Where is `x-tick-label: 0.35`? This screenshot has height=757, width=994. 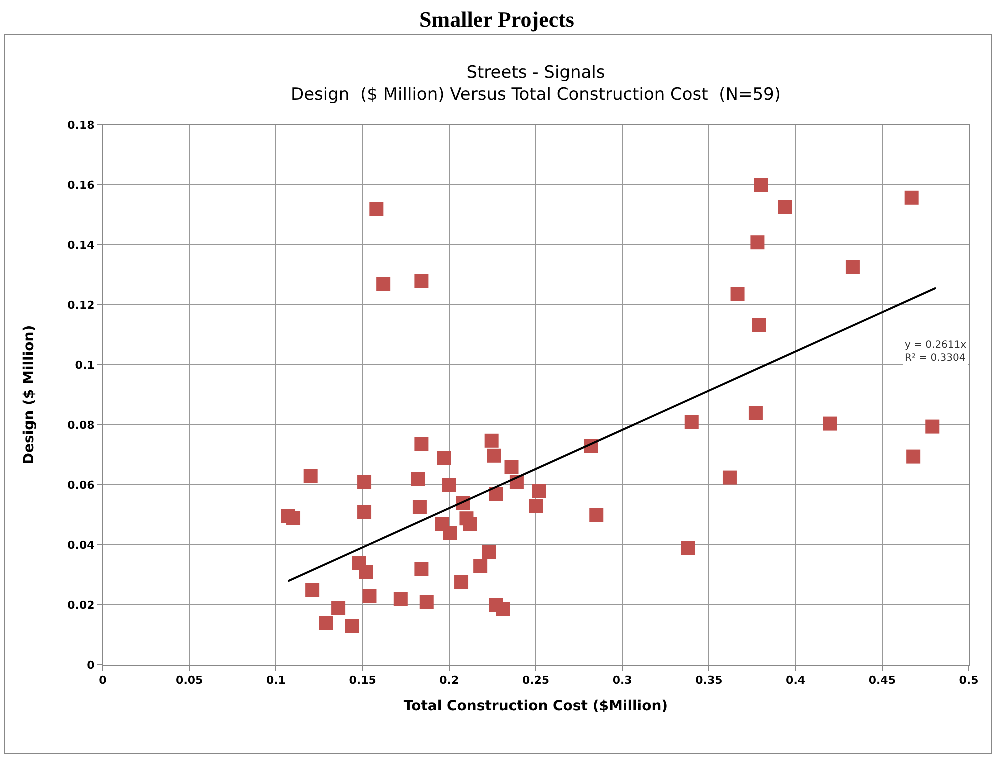
x-tick-label: 0.35 is located at coordinates (709, 681).